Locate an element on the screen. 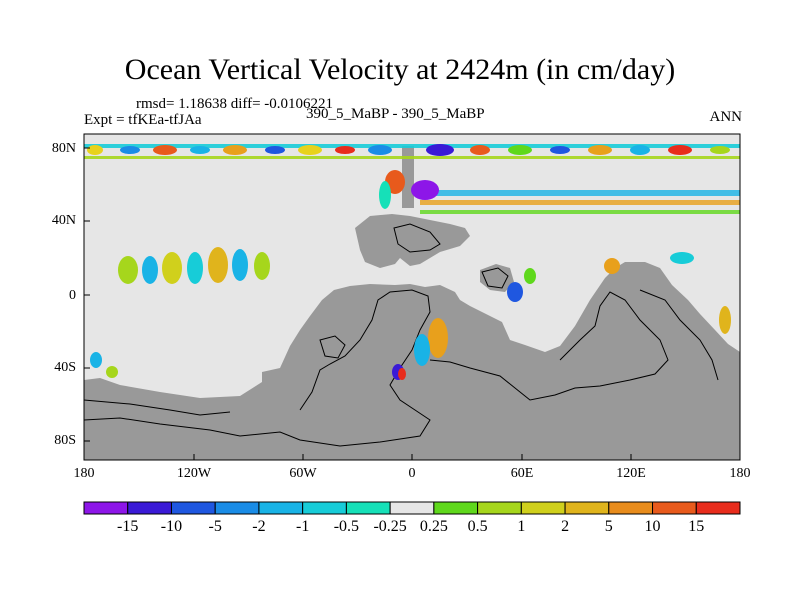 The height and width of the screenshot is (600, 800). colorbar is located at coordinates (412, 508).